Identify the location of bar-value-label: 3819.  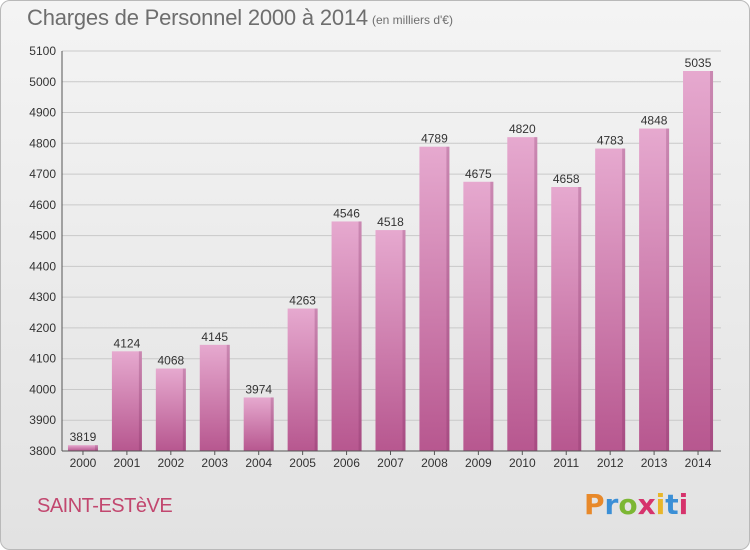
(83, 437).